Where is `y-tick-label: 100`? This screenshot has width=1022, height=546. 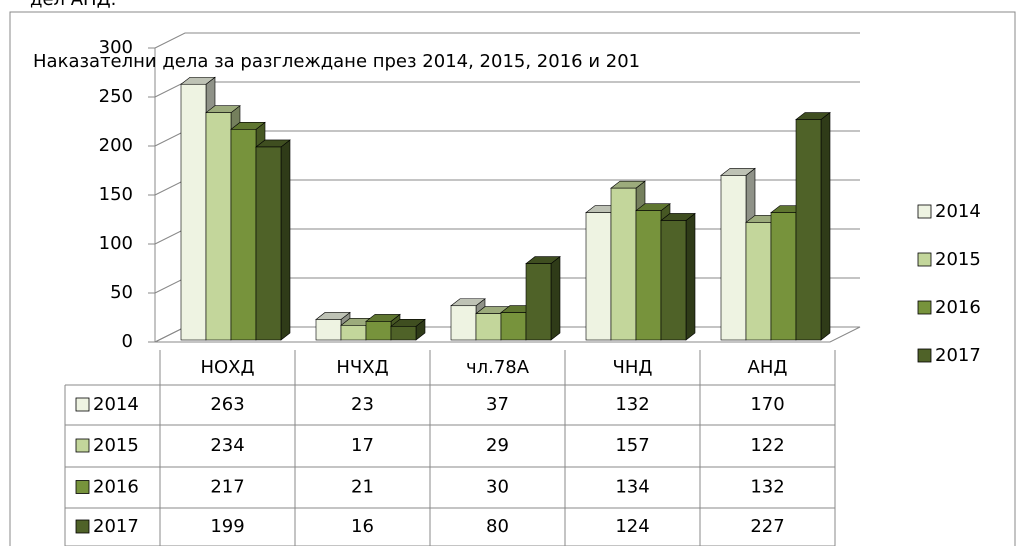 y-tick-label: 100 is located at coordinates (116, 243).